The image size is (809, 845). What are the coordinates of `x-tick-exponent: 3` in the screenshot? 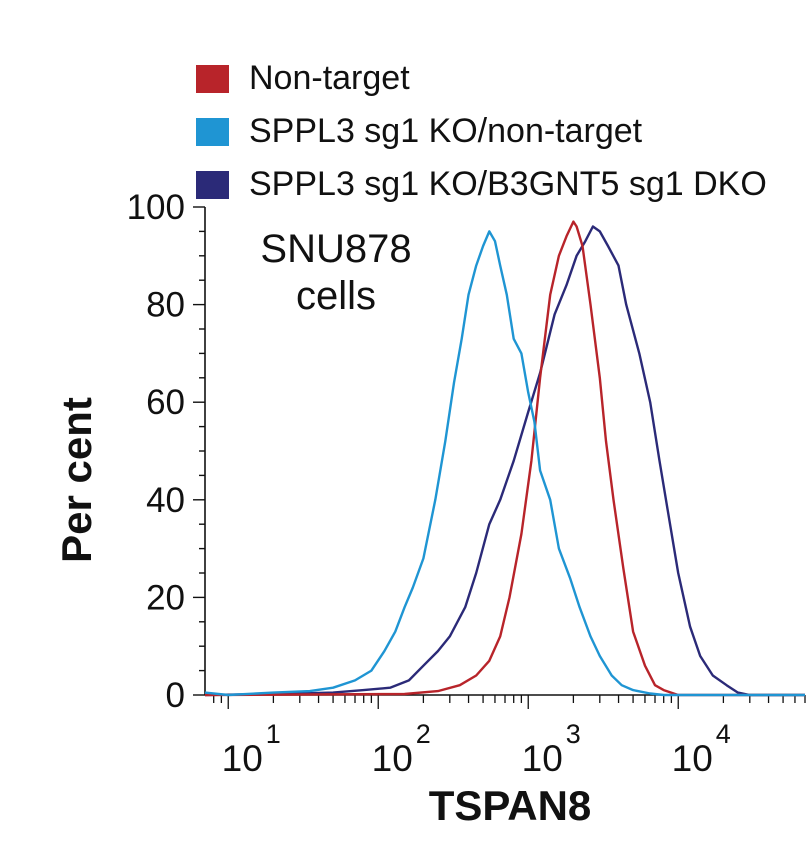 It's located at (573, 734).